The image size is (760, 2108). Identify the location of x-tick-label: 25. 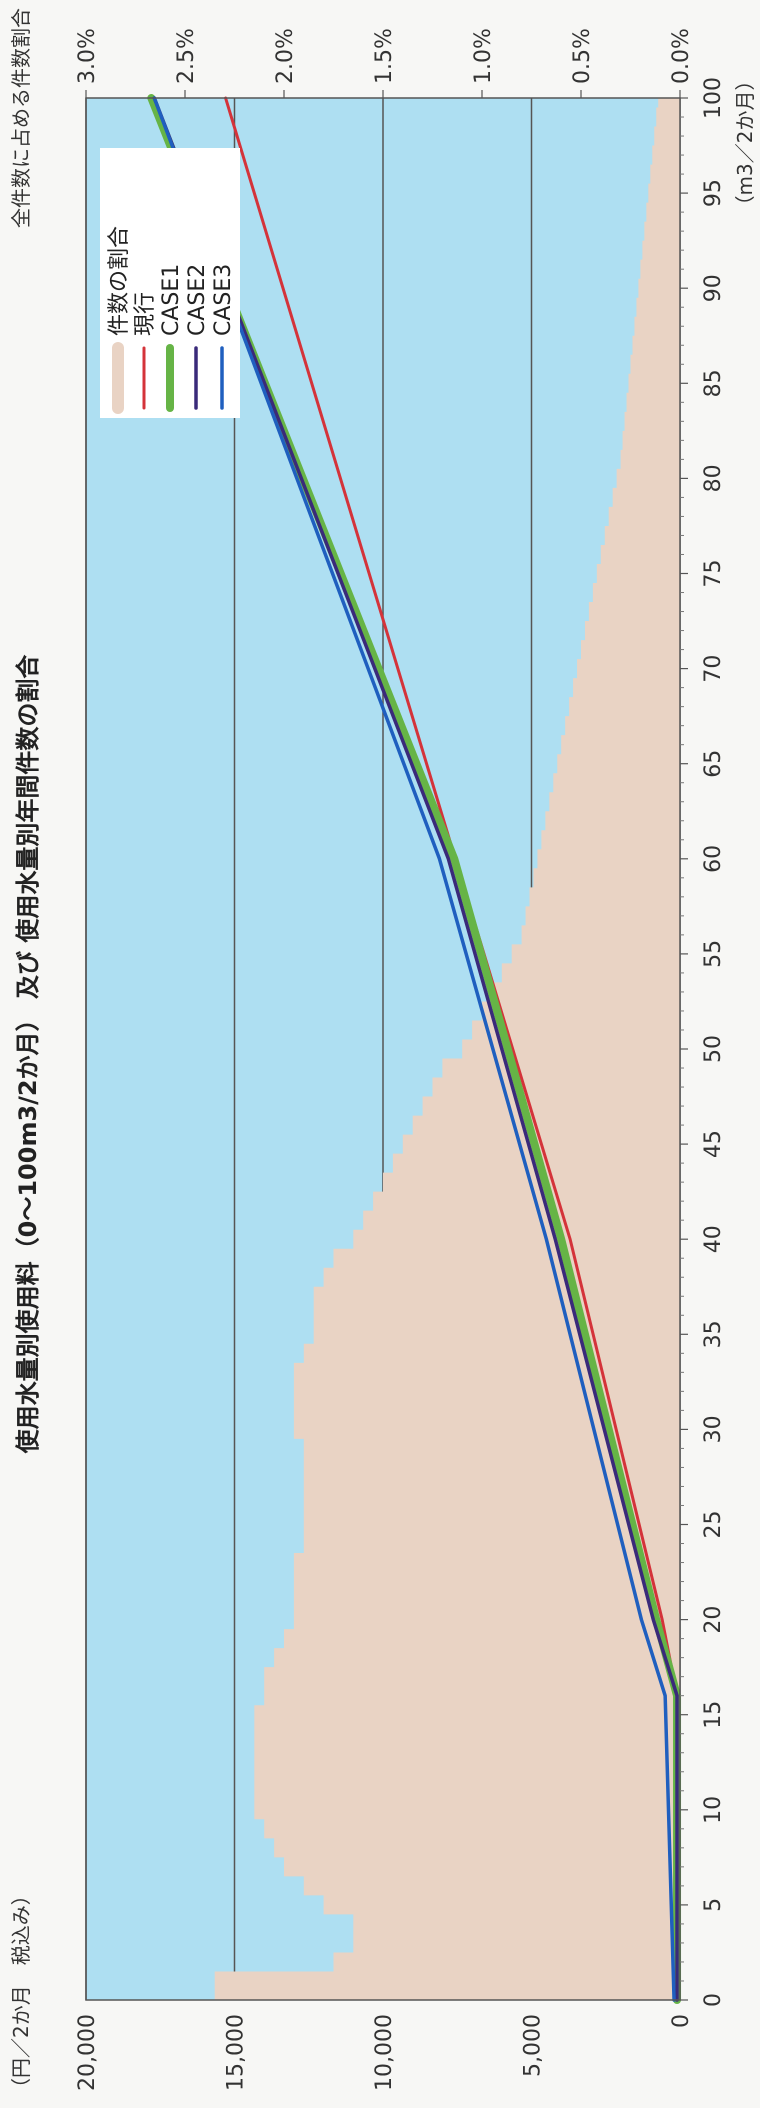
(713, 1525).